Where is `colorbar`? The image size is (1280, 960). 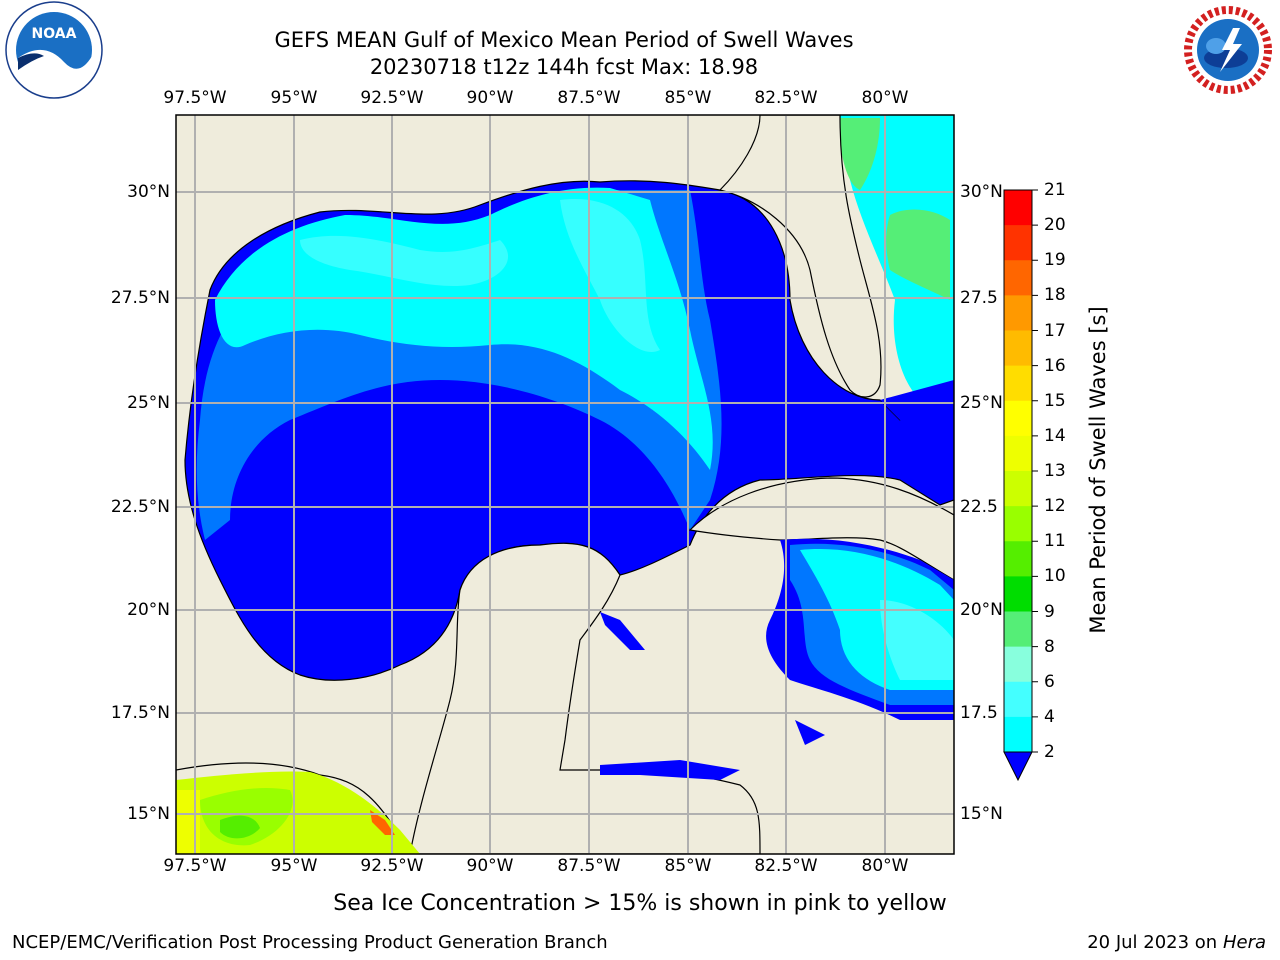
colorbar is located at coordinates (1020, 485).